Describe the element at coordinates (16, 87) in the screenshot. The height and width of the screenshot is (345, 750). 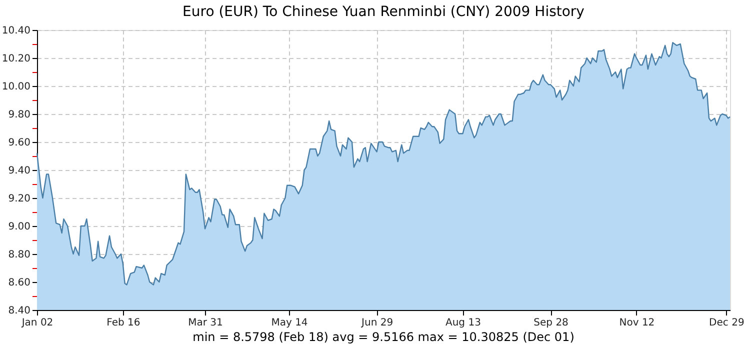
I see `y-tick-label: 10.00` at that location.